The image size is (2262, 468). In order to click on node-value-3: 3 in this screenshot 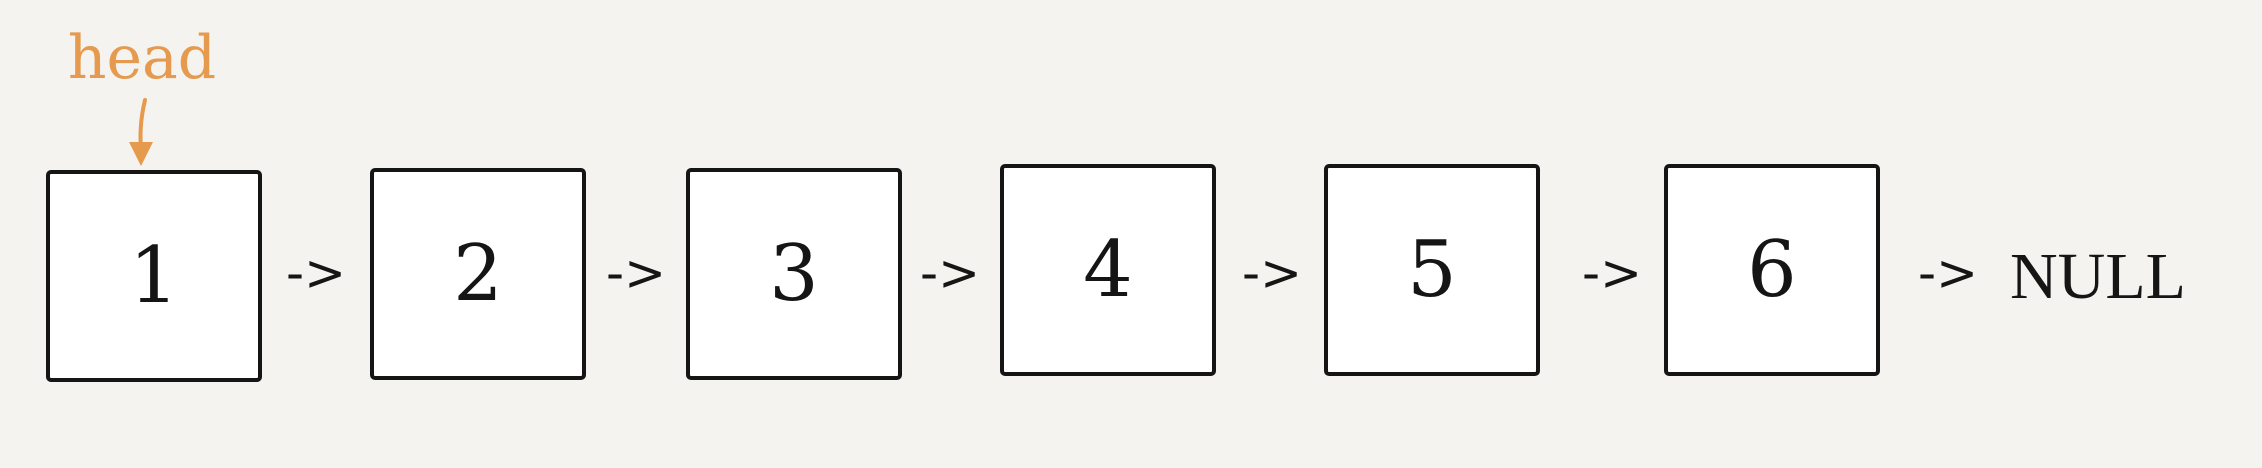, I will do `click(794, 274)`.